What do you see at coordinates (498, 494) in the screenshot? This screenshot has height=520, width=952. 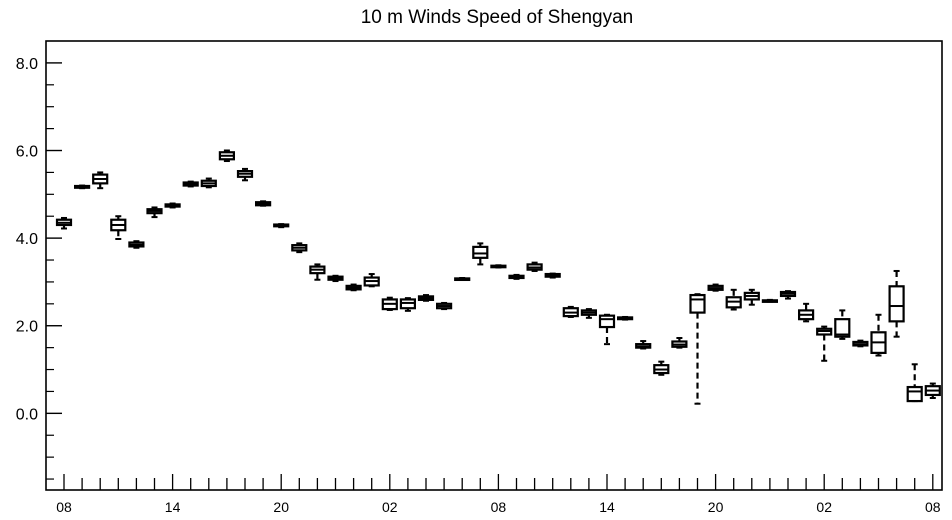 I see `x-axis: 08 14 20 02 08 14 20 02 08` at bounding box center [498, 494].